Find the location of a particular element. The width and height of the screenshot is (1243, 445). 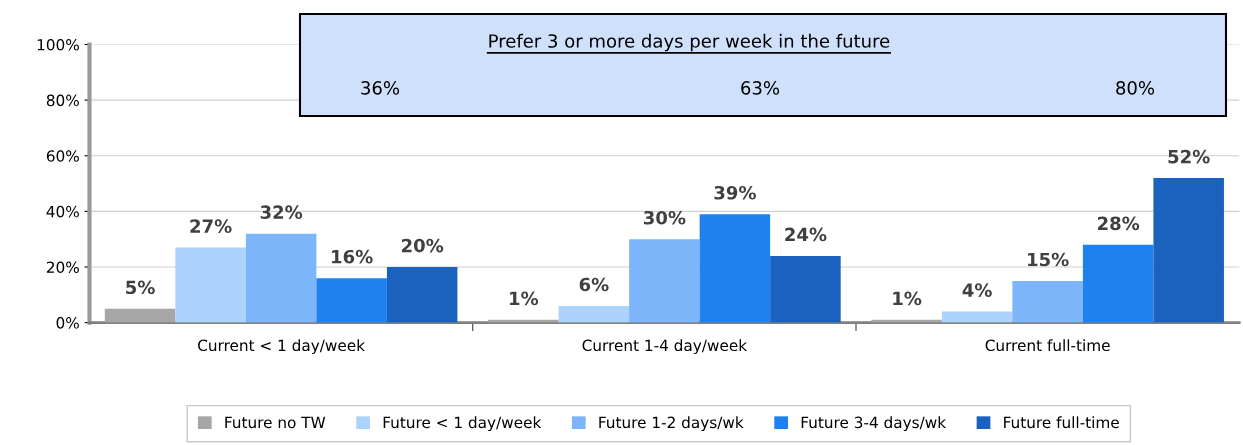

y-tick-label: 20% is located at coordinates (62, 267).